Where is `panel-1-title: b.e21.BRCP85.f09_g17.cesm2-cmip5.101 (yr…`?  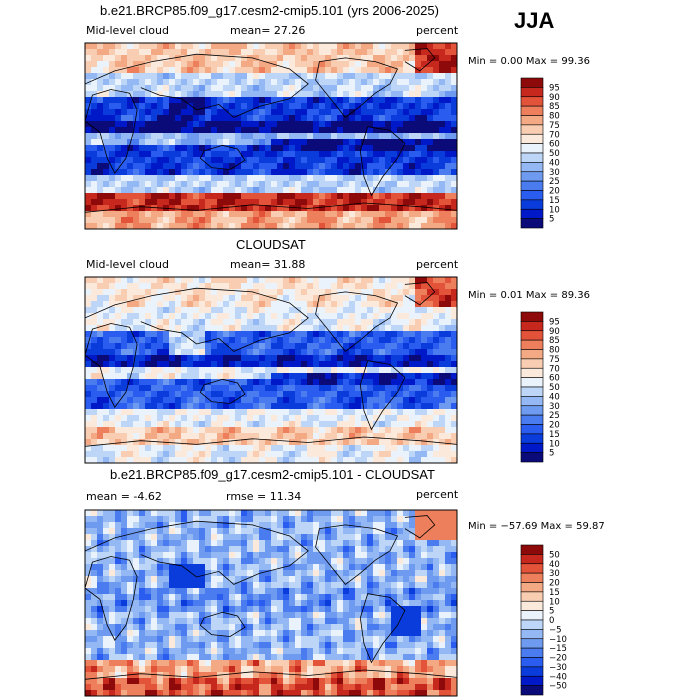 panel-1-title: b.e21.BRCP85.f09_g17.cesm2-cmip5.101 (yr… is located at coordinates (269, 10).